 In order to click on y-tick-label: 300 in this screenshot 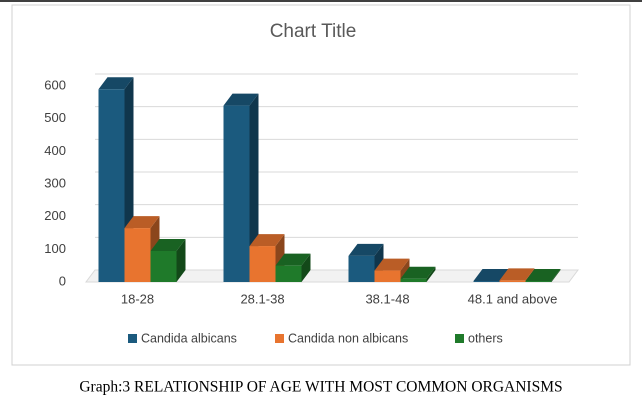, I will do `click(55, 182)`.